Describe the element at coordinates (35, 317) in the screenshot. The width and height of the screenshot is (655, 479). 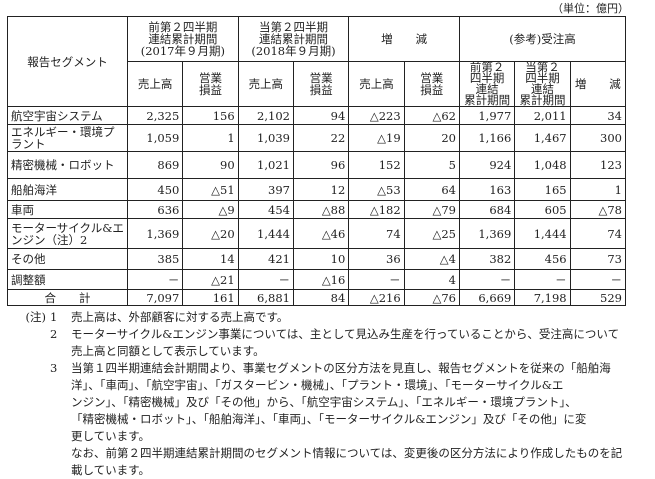
I see `notes-label: (注)` at that location.